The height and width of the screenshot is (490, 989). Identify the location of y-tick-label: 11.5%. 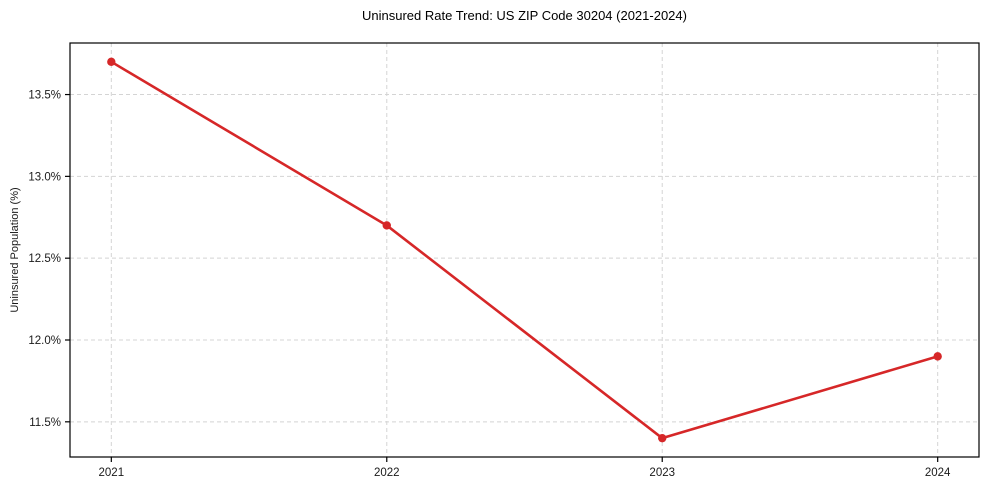
(45, 423).